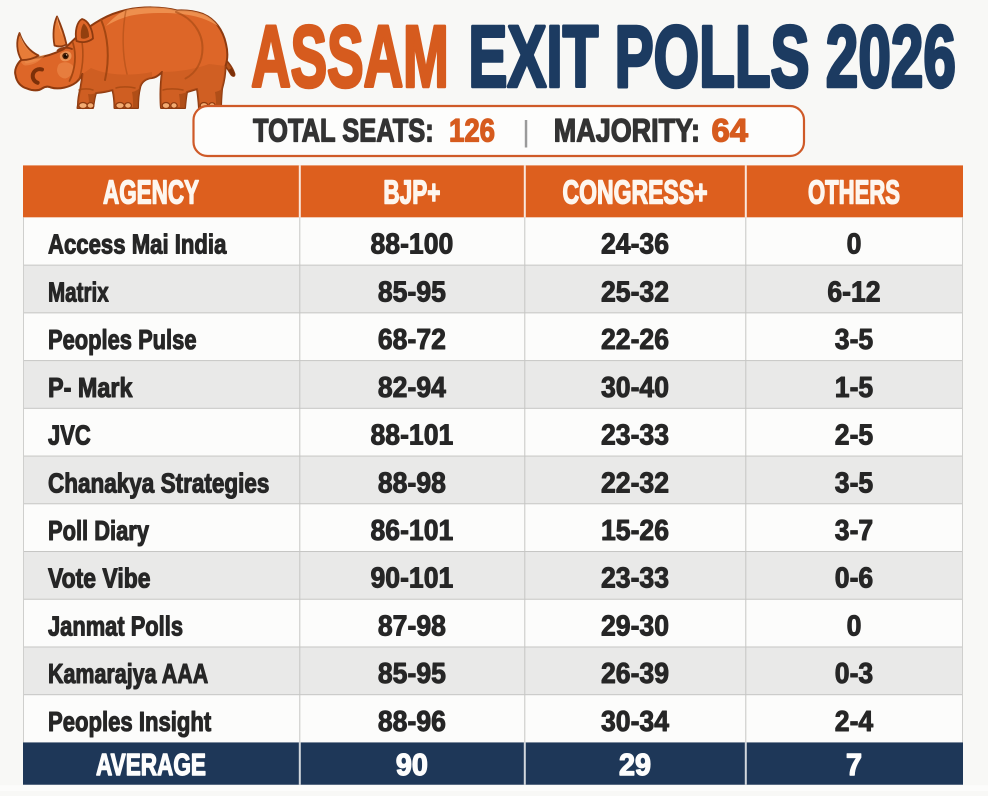 The width and height of the screenshot is (988, 796). I want to click on svg-text: ASSAM, so click(350, 57).